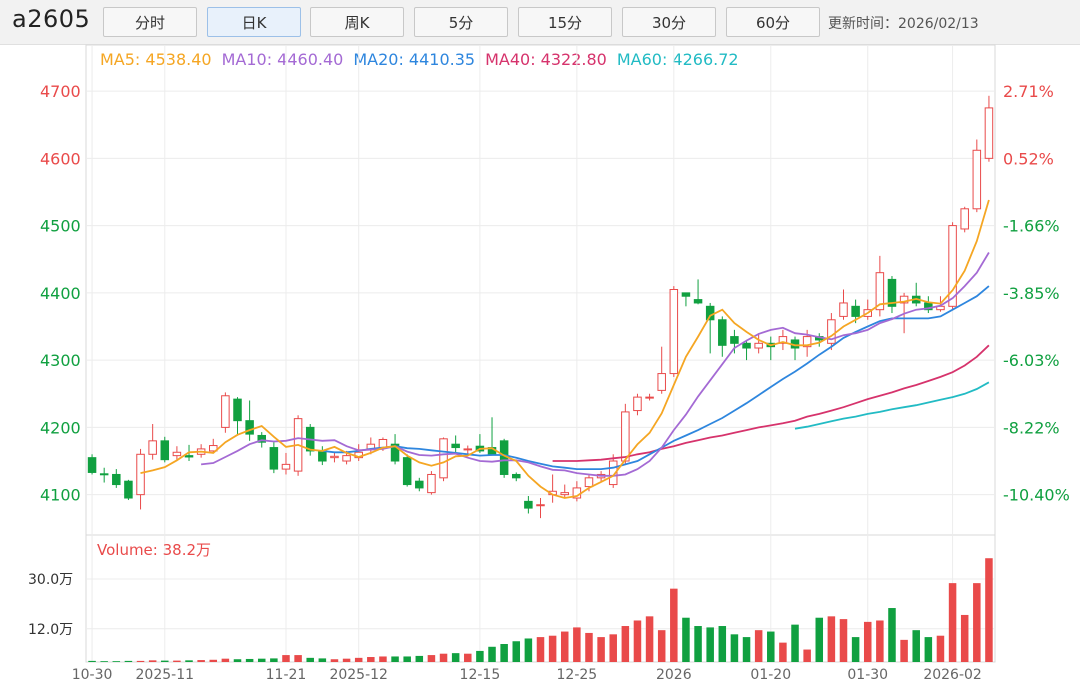 The width and height of the screenshot is (1080, 683). What do you see at coordinates (577, 675) in the screenshot?
I see `time-tick-label: 12-25` at bounding box center [577, 675].